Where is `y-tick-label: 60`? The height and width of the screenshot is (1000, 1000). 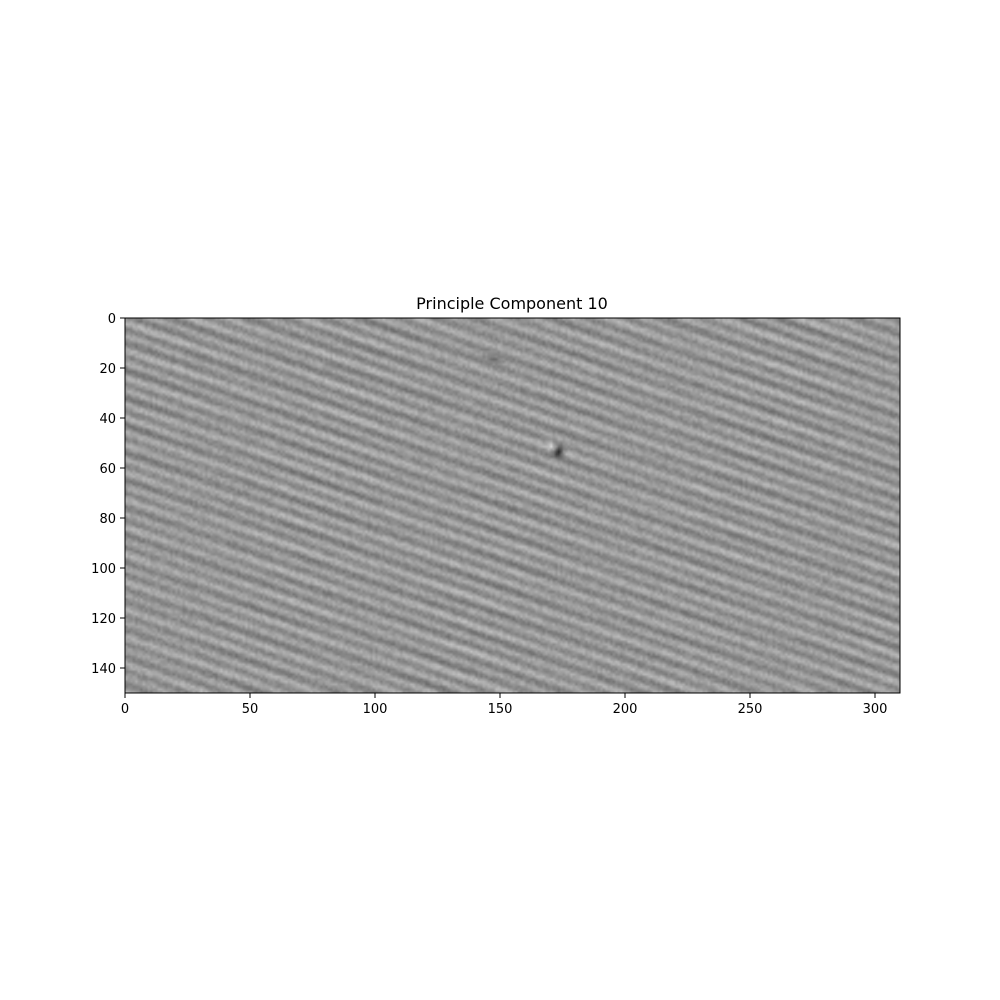 y-tick-label: 60 is located at coordinates (107, 469).